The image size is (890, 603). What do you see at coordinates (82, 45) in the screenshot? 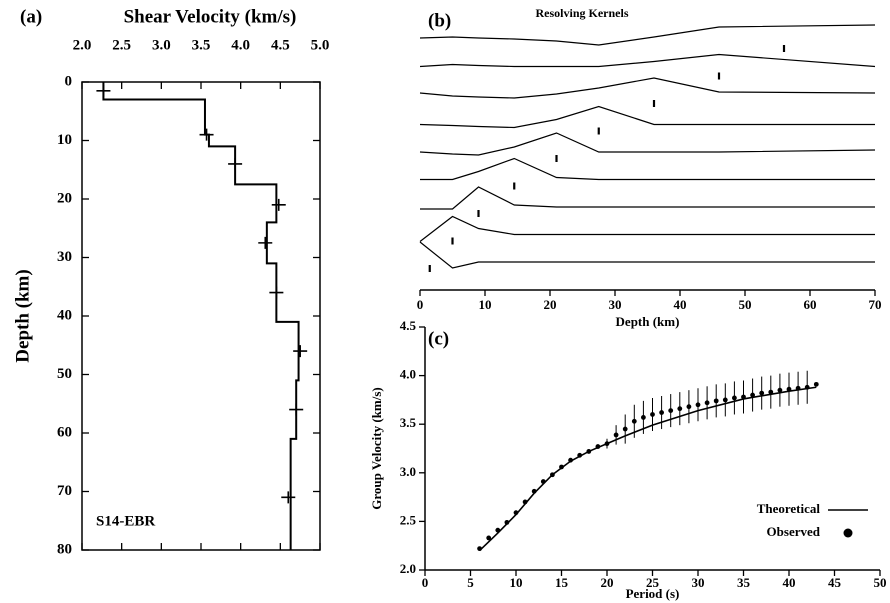
I see `x-tick-label: 2.0` at bounding box center [82, 45].